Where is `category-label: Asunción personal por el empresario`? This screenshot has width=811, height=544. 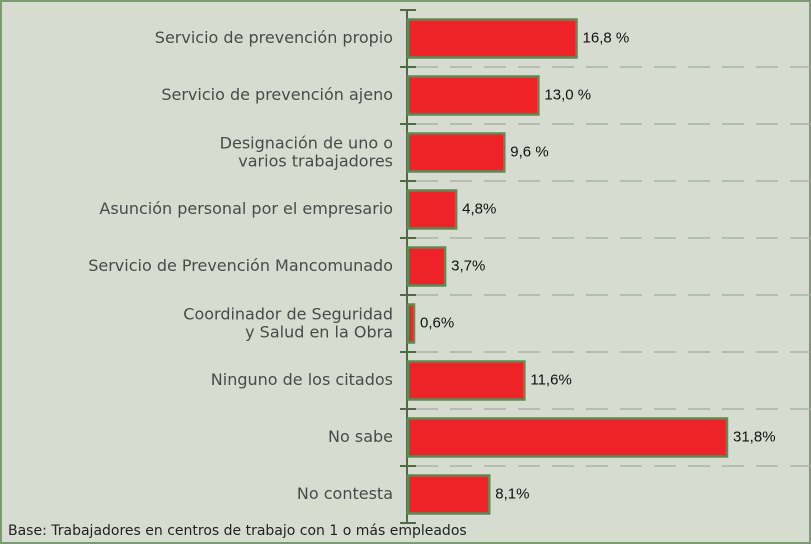 category-label: Asunción personal por el empresario is located at coordinates (246, 208).